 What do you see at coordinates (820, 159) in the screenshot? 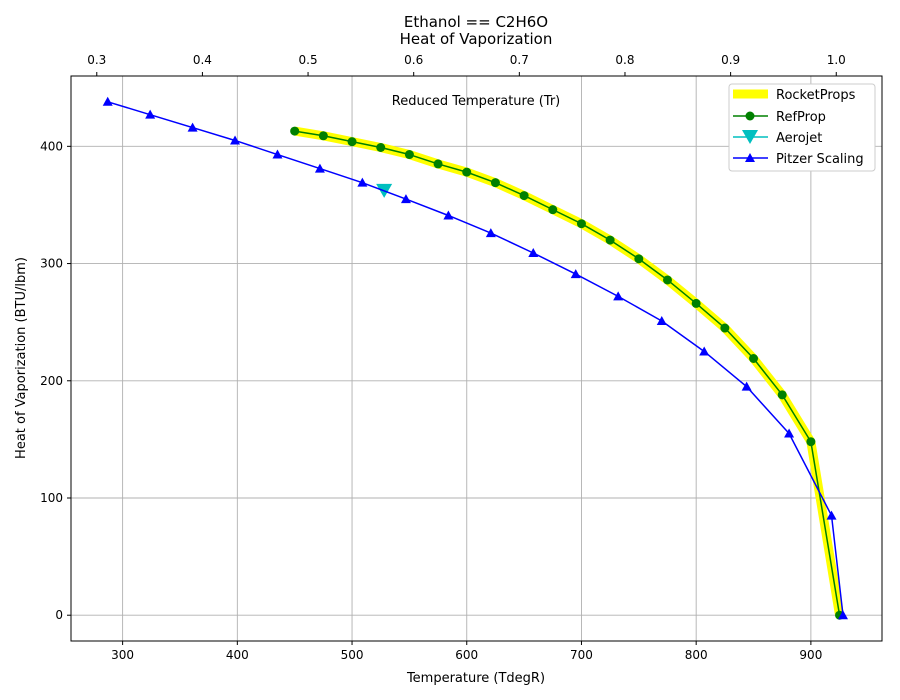
I see `legend-label-pitzer: Pitzer Scaling` at bounding box center [820, 159].